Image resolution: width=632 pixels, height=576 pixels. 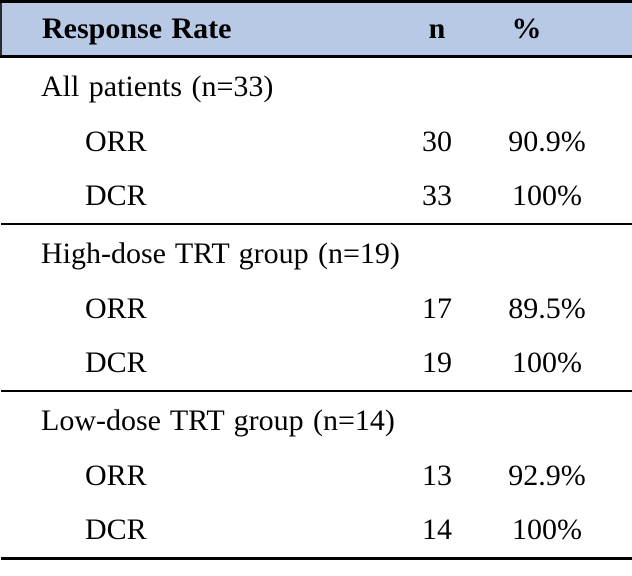 What do you see at coordinates (157, 86) in the screenshot?
I see `group-label: All patients (n=33)` at bounding box center [157, 86].